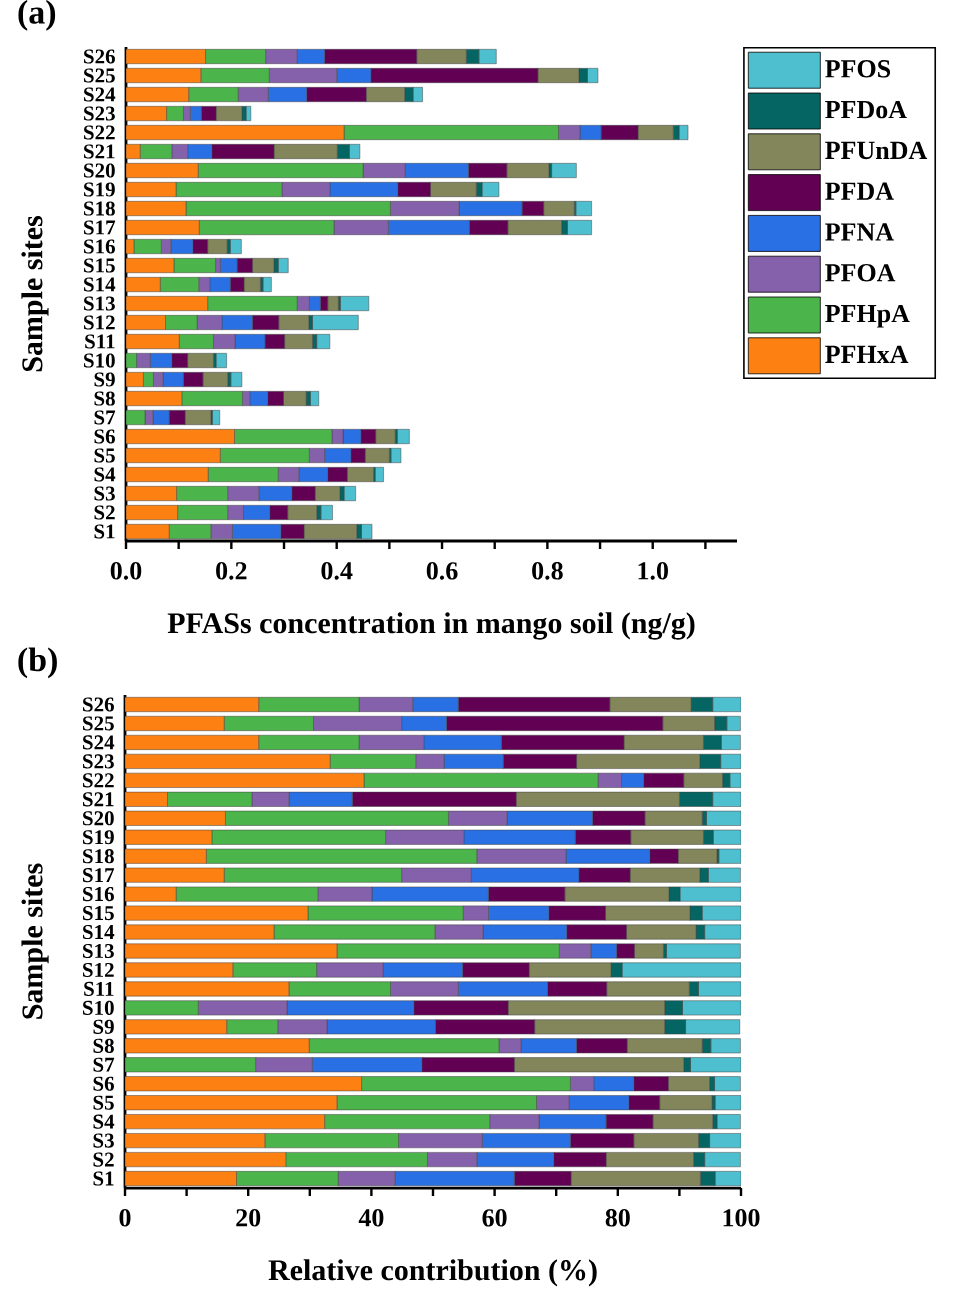 This screenshot has height=1290, width=955. I want to click on x-axis-title: Relative contribution (%), so click(432, 1273).